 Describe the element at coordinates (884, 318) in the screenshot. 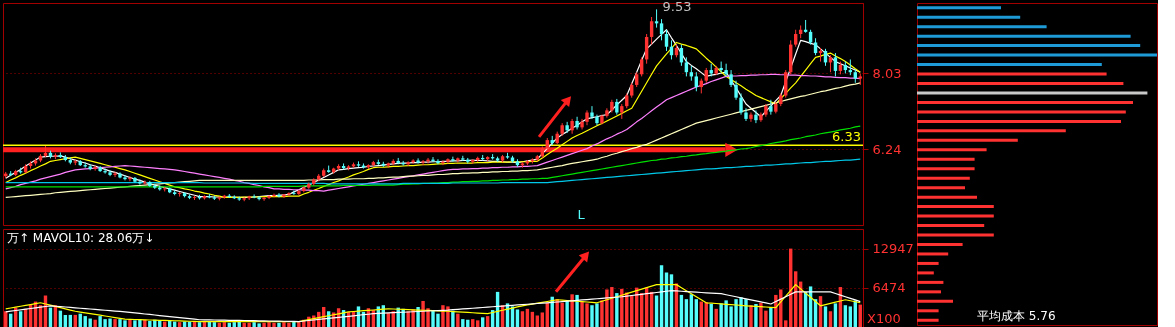

I see `text: X100` at that location.